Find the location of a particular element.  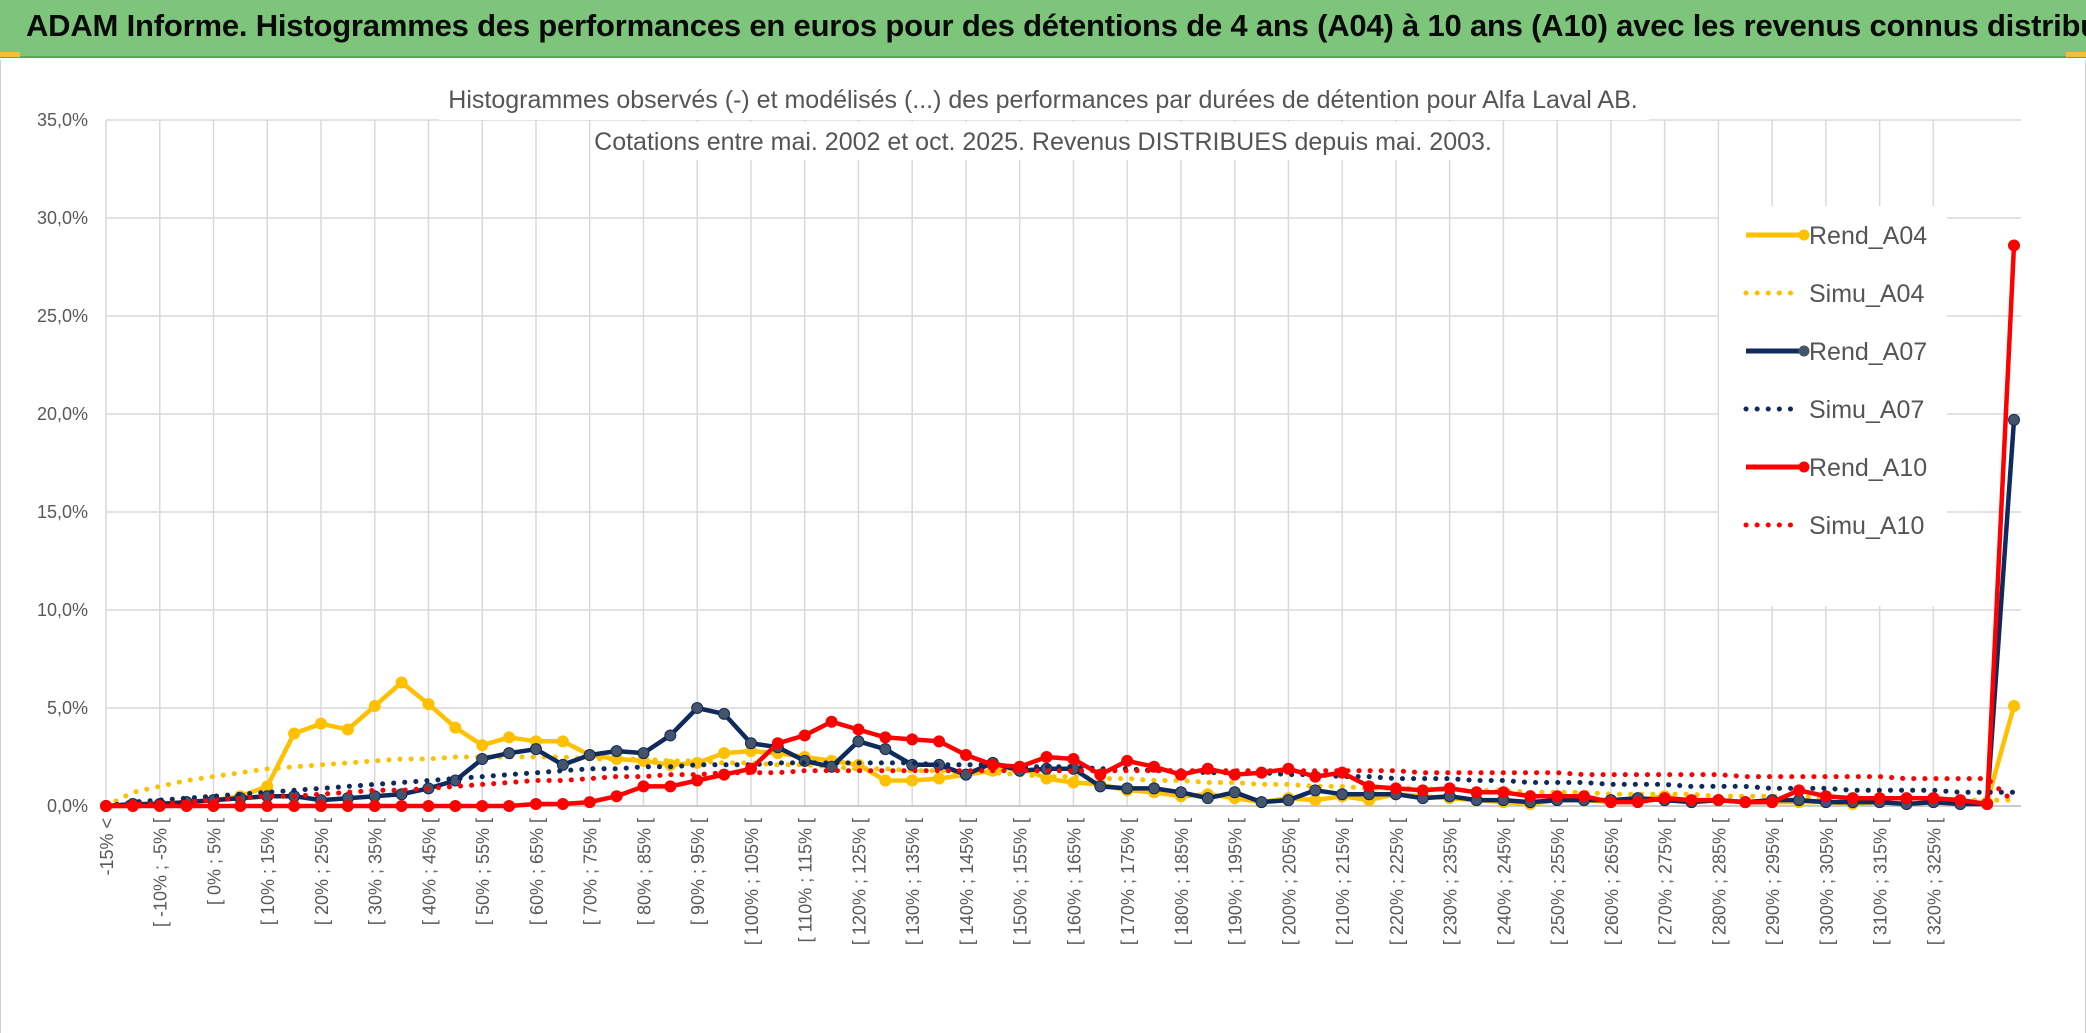

legend-label: Rend_A04 is located at coordinates (1868, 236).